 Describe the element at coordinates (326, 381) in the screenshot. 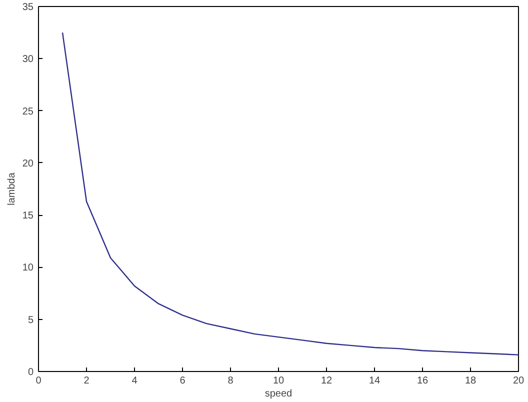

I see `x-tick-label: 12` at that location.